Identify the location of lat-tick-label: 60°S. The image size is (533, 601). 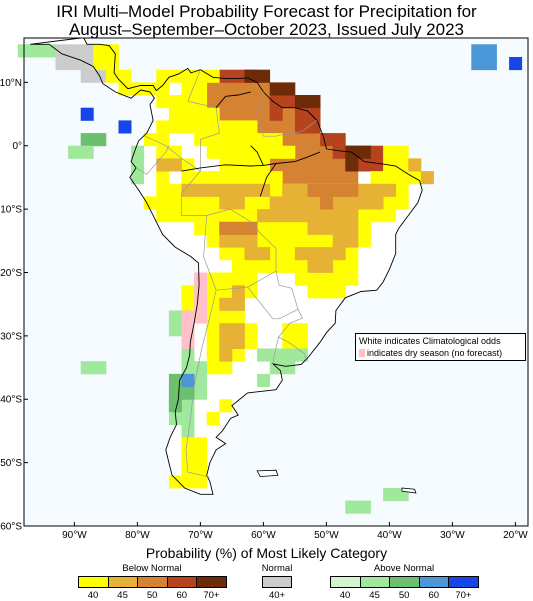
(11, 527).